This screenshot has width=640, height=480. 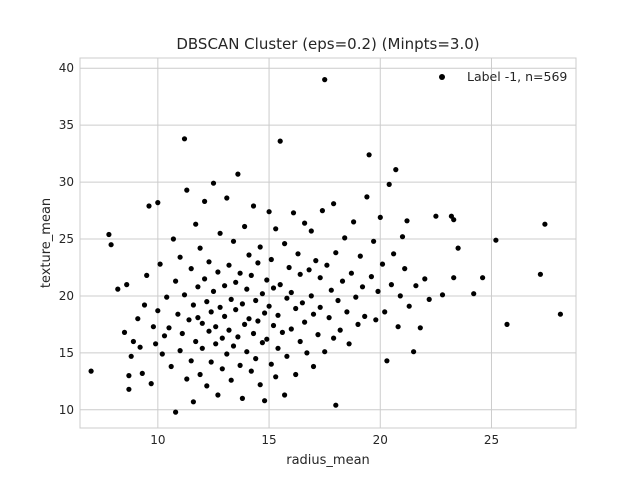 I want to click on y-tick-label: 35, so click(x=66, y=125).